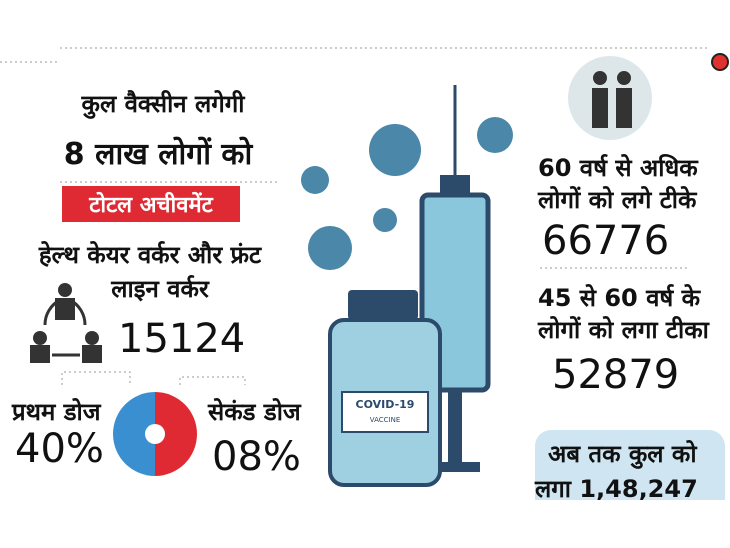  Describe the element at coordinates (610, 98) in the screenshot. I see `senior-icon` at that location.